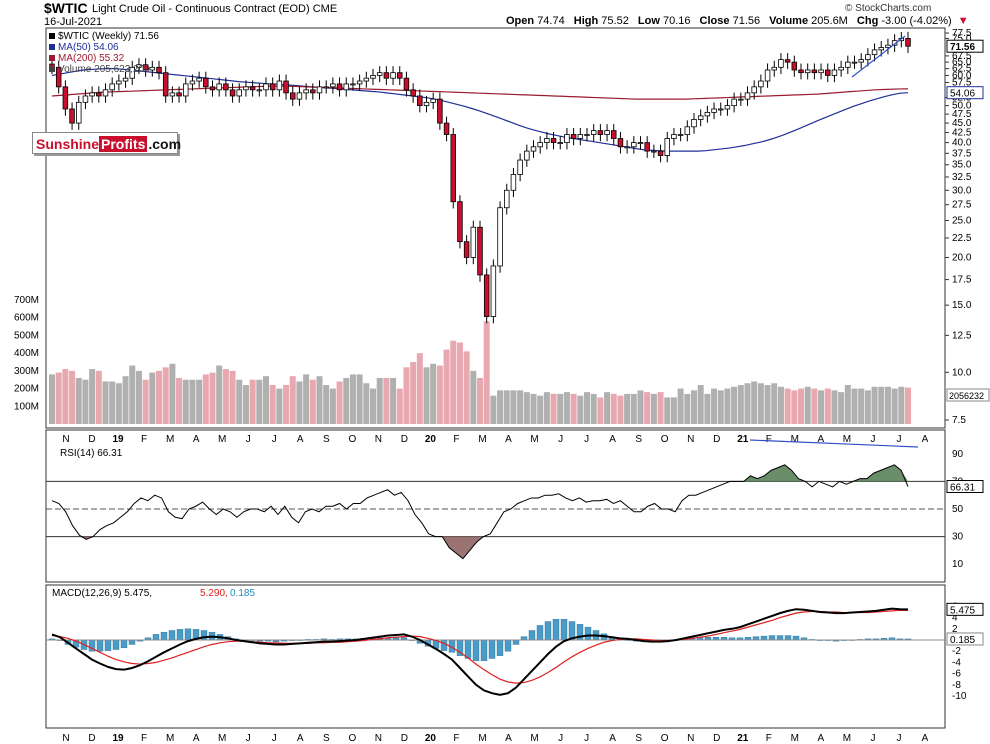 This screenshot has width=990, height=744. Describe the element at coordinates (963, 21) in the screenshot. I see `down-arrow-icon: ▼` at that location.